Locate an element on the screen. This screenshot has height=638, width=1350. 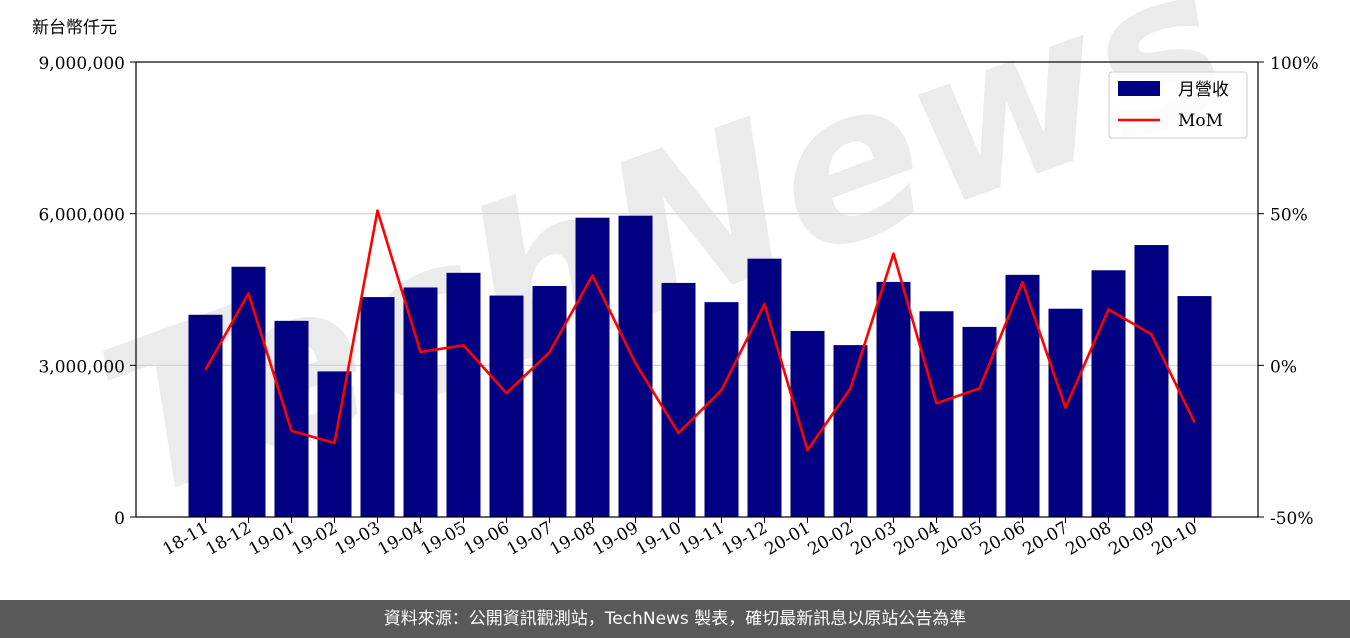
x-tick-label: 19-11 is located at coordinates (702, 539).